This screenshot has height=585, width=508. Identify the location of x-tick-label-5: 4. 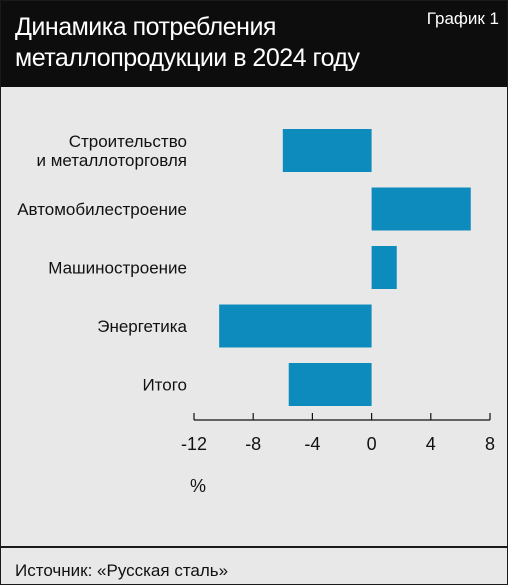
(431, 444).